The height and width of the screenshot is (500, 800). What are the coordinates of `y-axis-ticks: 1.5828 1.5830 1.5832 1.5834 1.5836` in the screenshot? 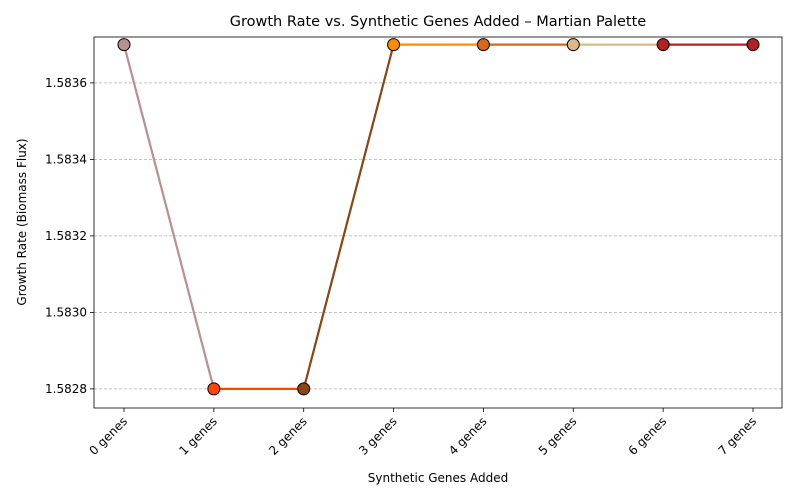 It's located at (69, 236).